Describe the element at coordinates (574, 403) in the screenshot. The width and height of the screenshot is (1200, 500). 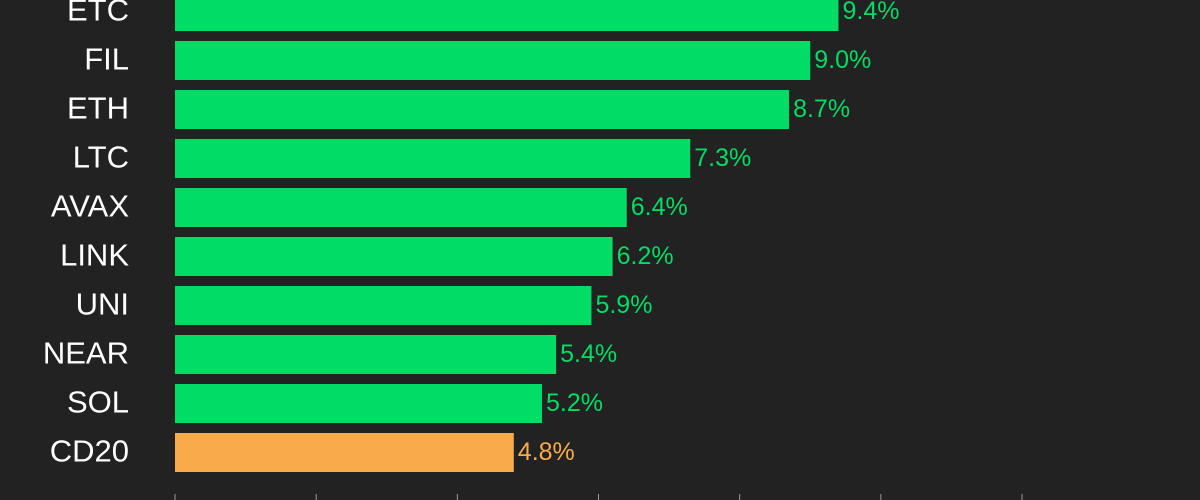
I see `value-label: 5.2%` at that location.